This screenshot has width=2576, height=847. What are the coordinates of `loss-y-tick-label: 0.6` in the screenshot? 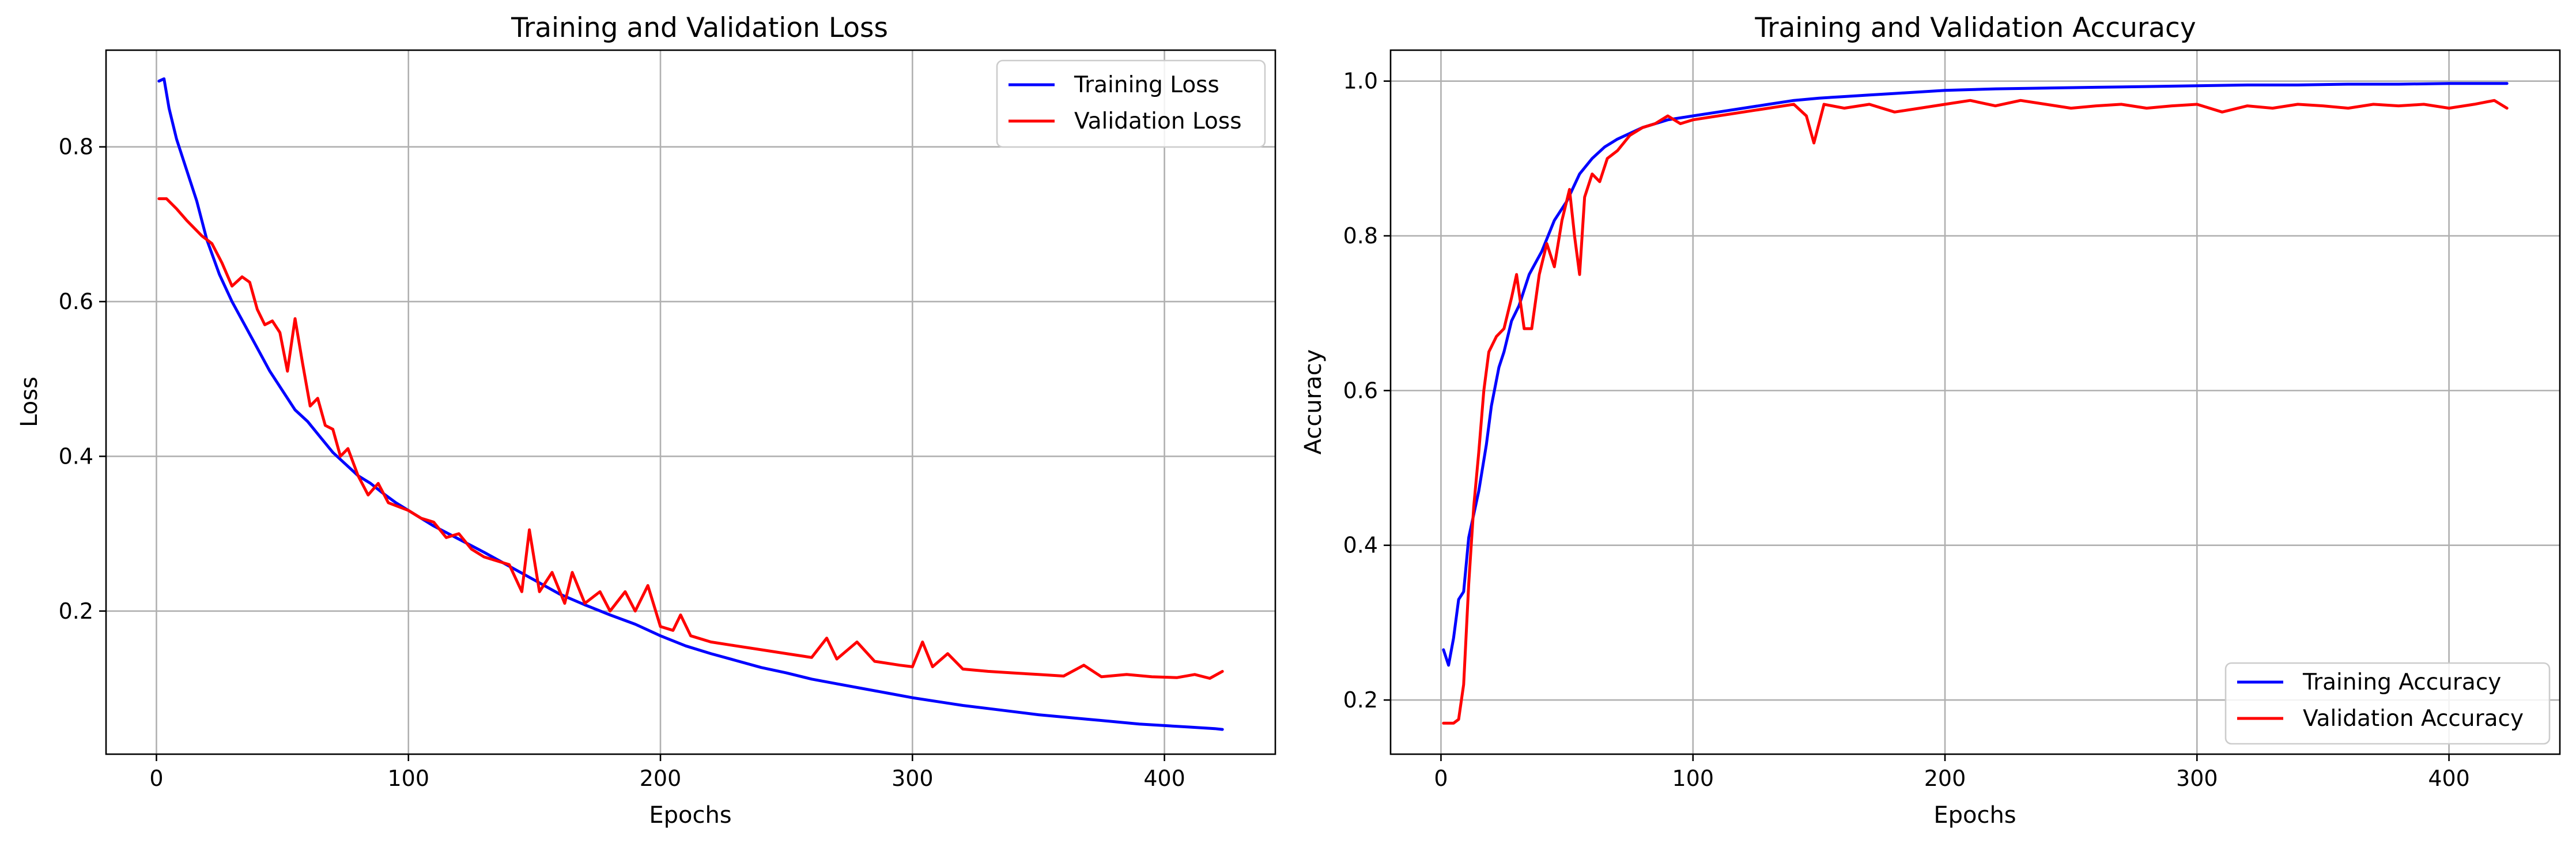 It's located at (76, 301).